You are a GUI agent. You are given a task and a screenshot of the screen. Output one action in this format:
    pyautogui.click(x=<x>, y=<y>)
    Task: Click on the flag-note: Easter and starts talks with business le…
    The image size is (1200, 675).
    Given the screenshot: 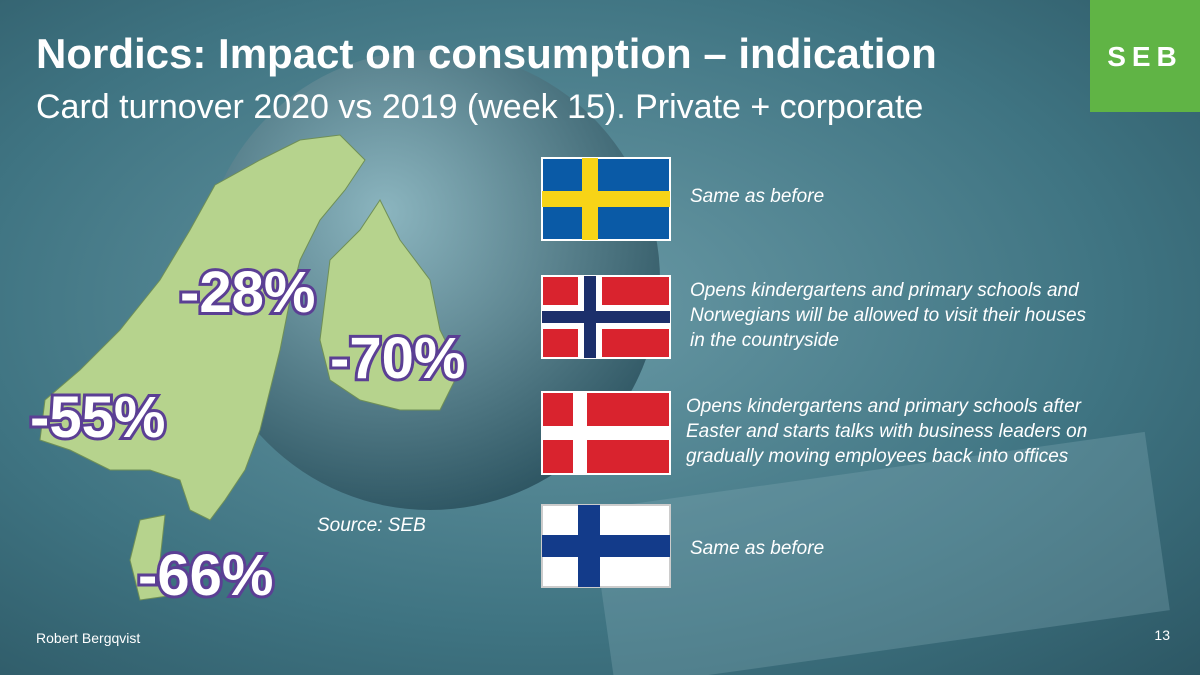 What is the action you would take?
    pyautogui.click(x=886, y=431)
    